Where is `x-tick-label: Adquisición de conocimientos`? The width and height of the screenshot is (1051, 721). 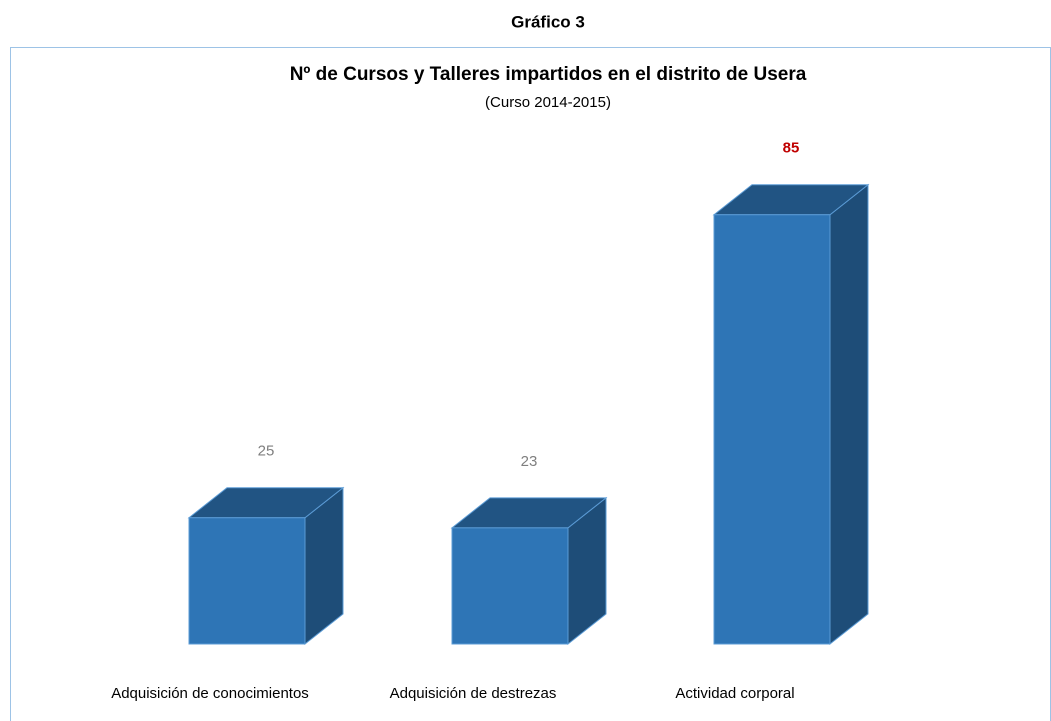
x-tick-label: Adquisición de conocimientos is located at coordinates (210, 693).